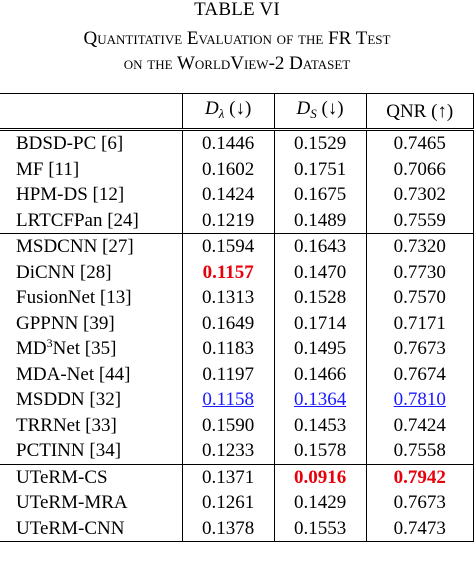  Describe the element at coordinates (69, 399) in the screenshot. I see `method-name: MSDDN [32]` at that location.